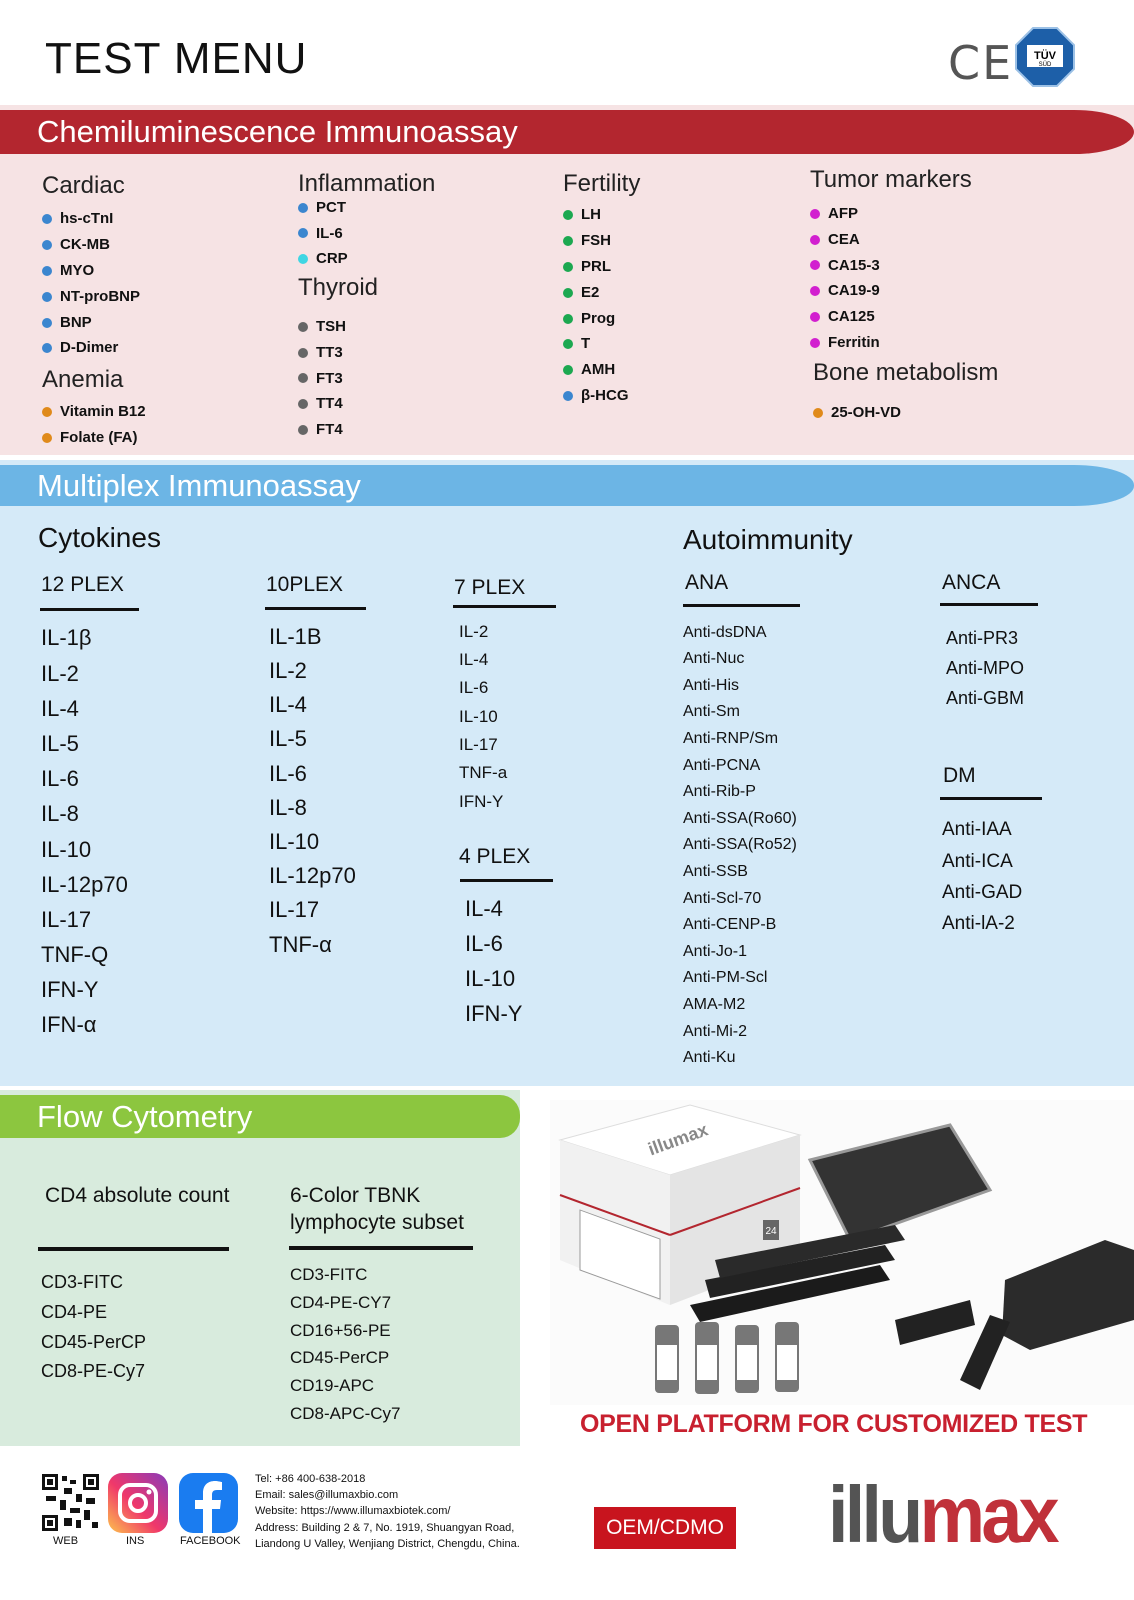 The height and width of the screenshot is (1600, 1134). Describe the element at coordinates (69, 1025) in the screenshot. I see `analyte-item: IFN-α` at that location.